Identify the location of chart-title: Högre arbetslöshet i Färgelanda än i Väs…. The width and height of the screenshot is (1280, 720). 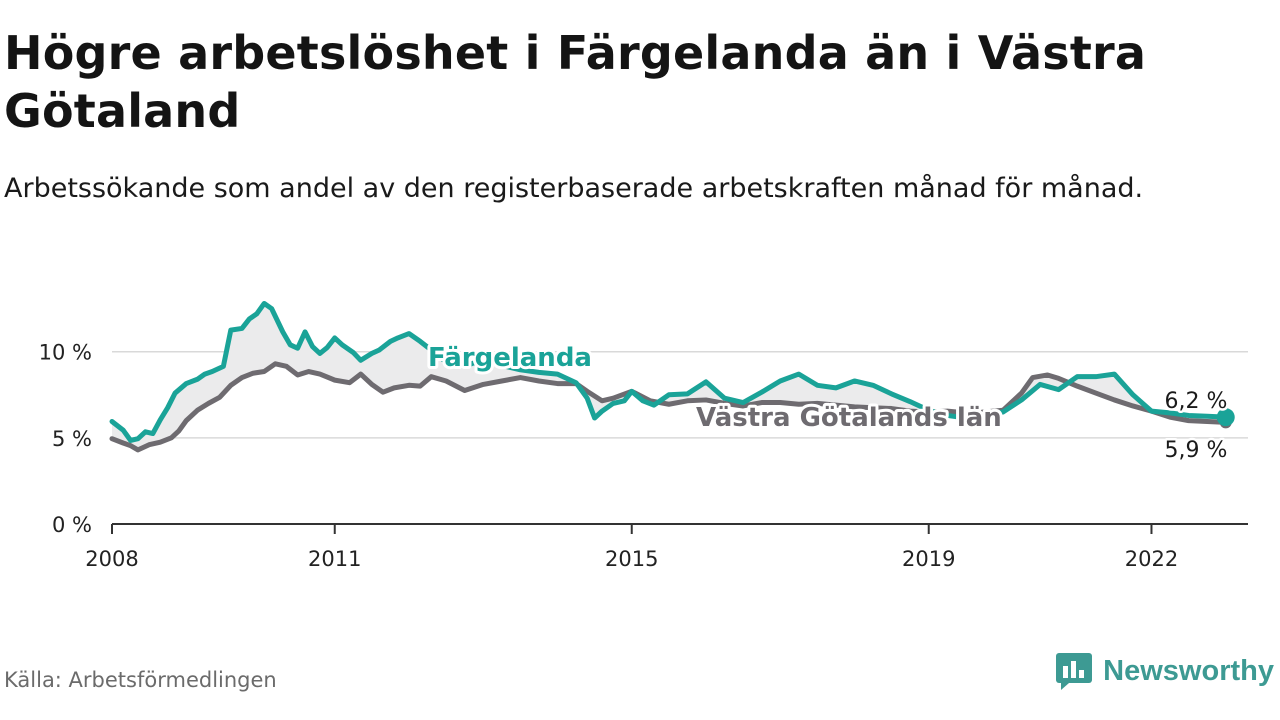
(575, 82).